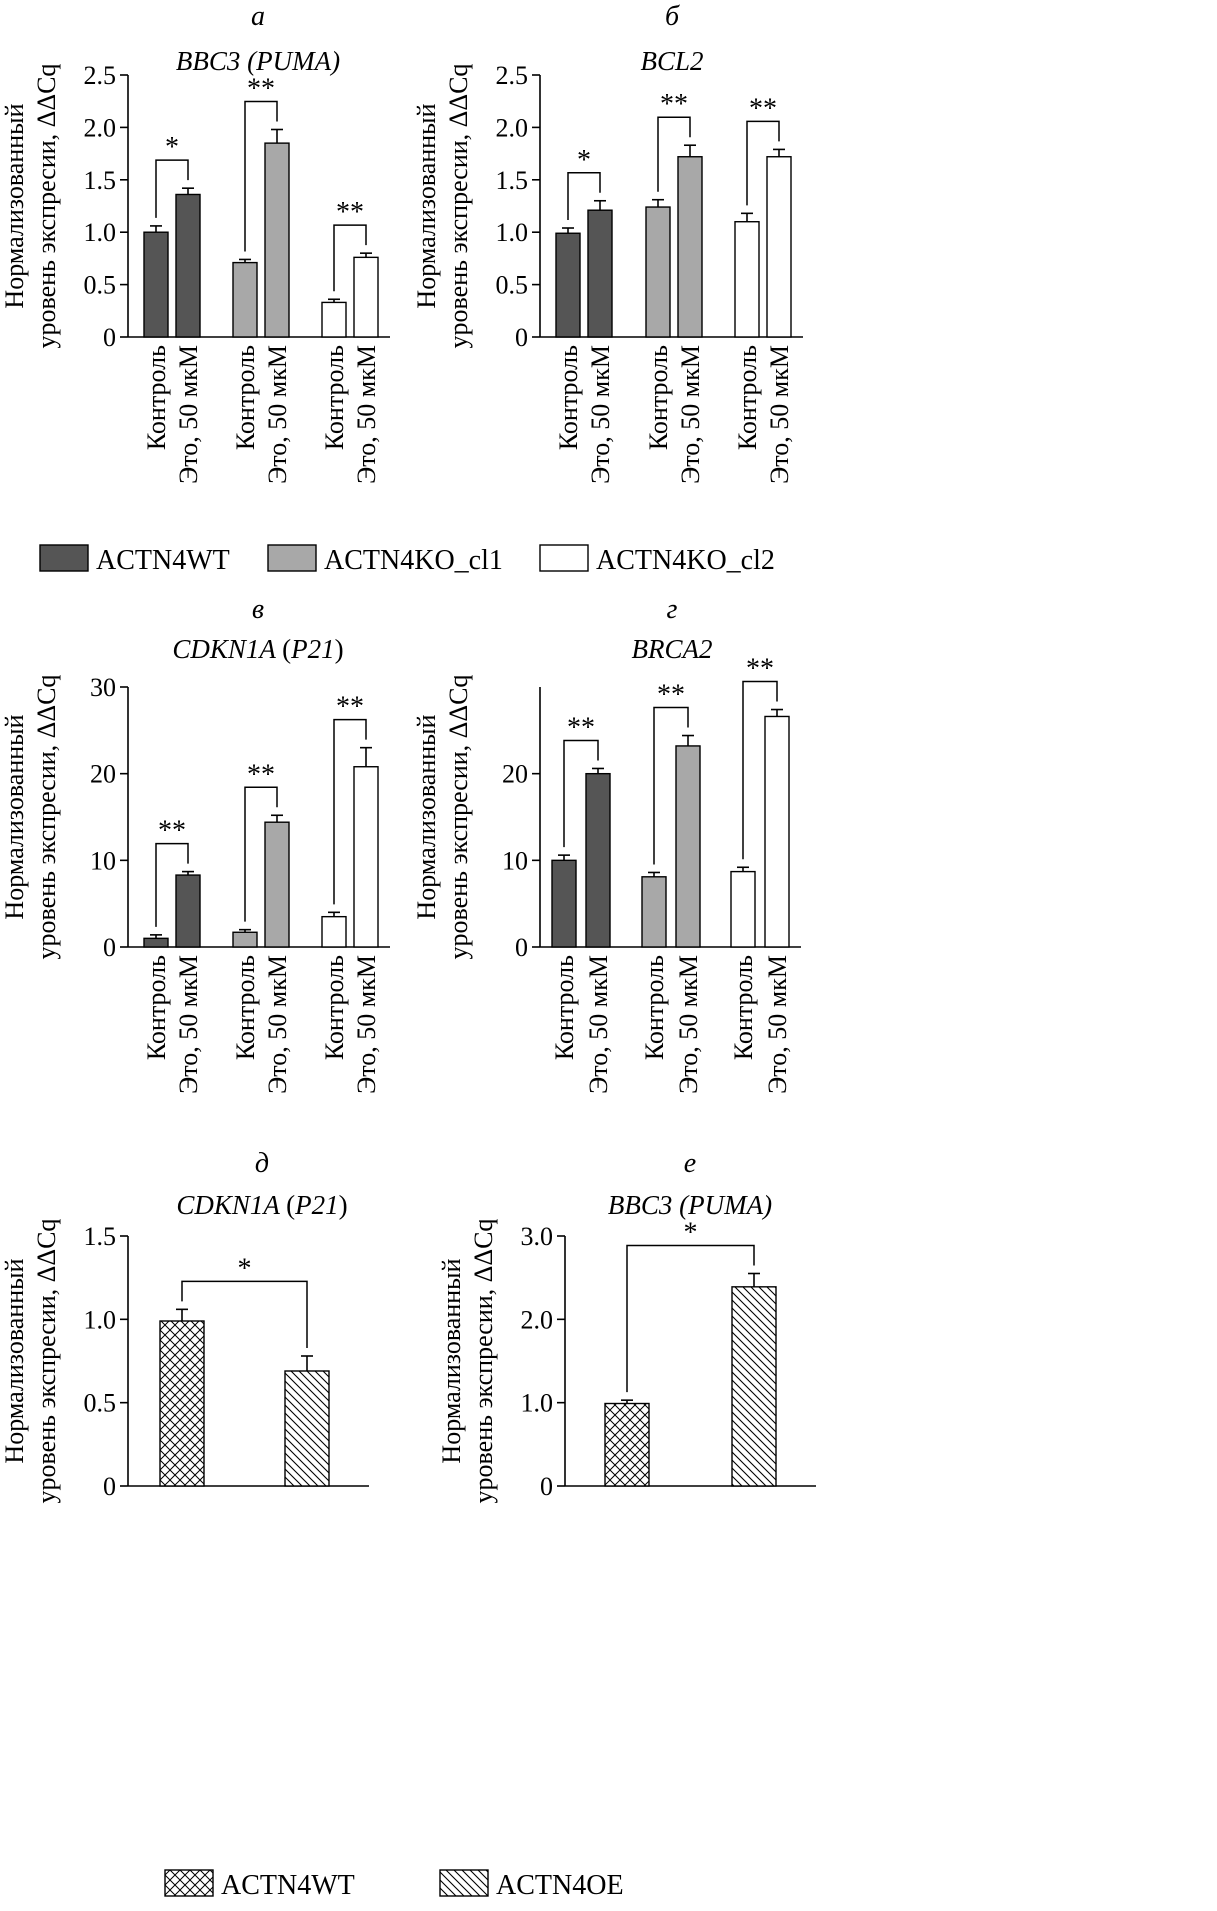 The width and height of the screenshot is (1217, 1911). Describe the element at coordinates (560, 1885) in the screenshot. I see `legend-label-ACTN4OE: ACTN4OE` at that location.